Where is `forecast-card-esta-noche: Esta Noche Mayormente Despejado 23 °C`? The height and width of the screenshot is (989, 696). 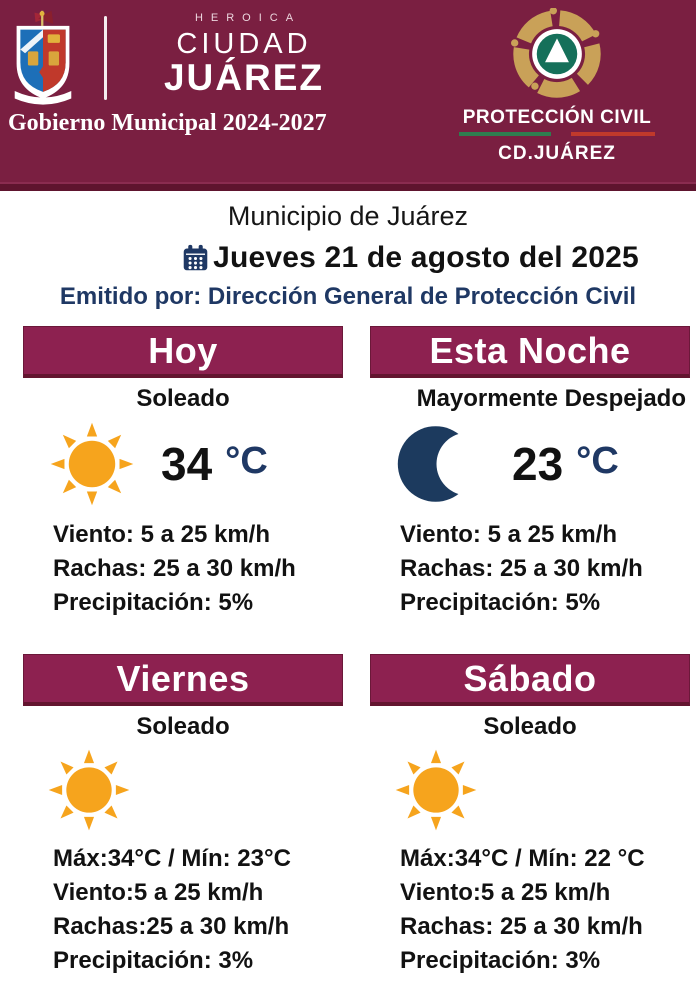 forecast-card-esta-noche: Esta Noche Mayormente Despejado 23 °C is located at coordinates (530, 473).